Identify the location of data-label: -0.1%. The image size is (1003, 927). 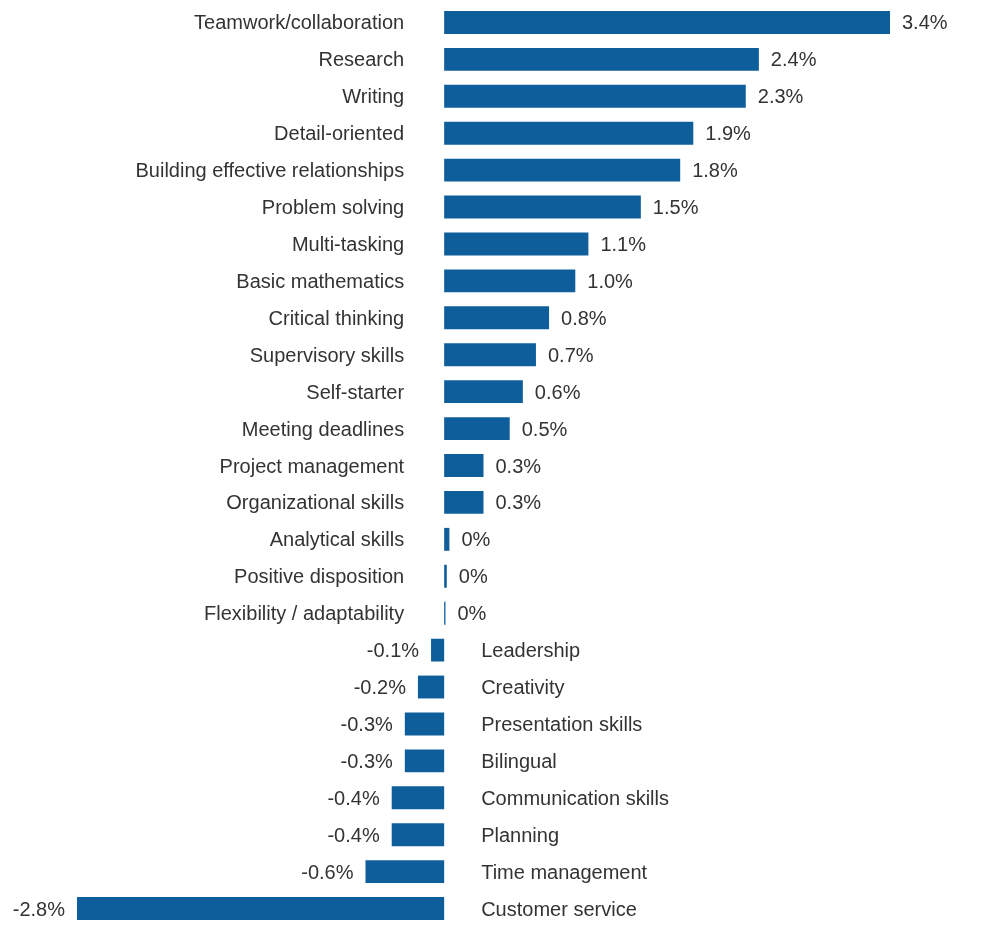
(393, 650).